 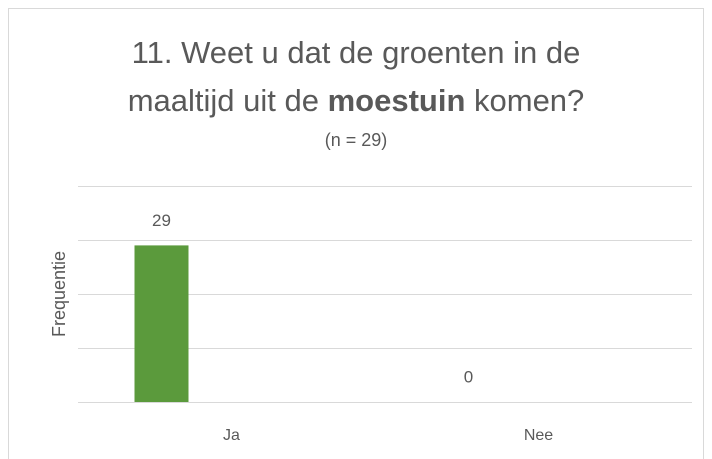 I want to click on chart-subtitle: (n = 29), so click(x=356, y=140).